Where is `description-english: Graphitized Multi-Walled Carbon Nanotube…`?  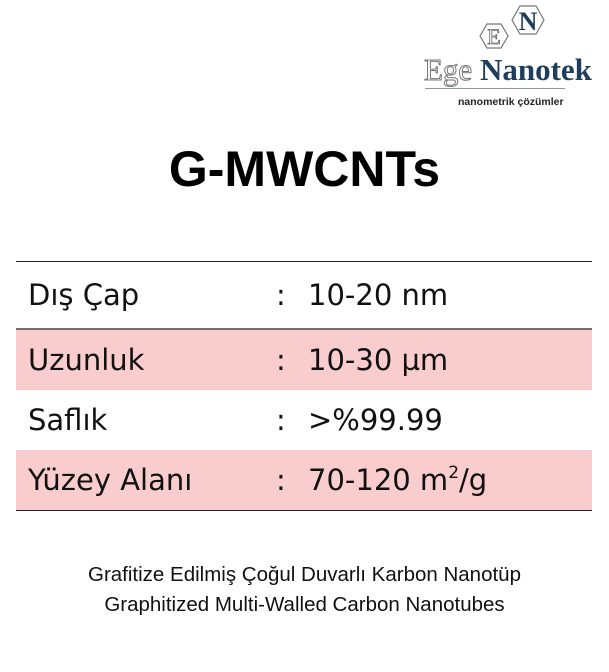 description-english: Graphitized Multi-Walled Carbon Nanotube… is located at coordinates (304, 604).